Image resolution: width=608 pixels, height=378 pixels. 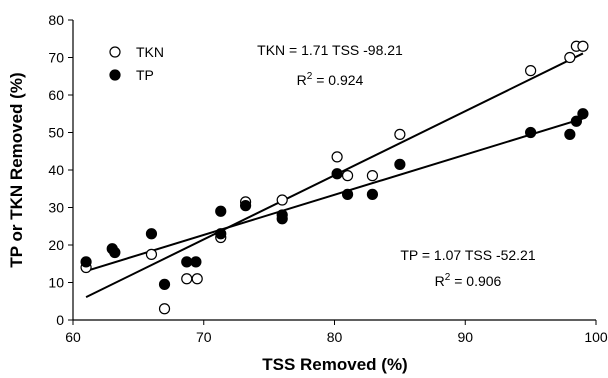 I want to click on x-axis-ticks: 60 70 80 90 100, so click(x=336, y=332).